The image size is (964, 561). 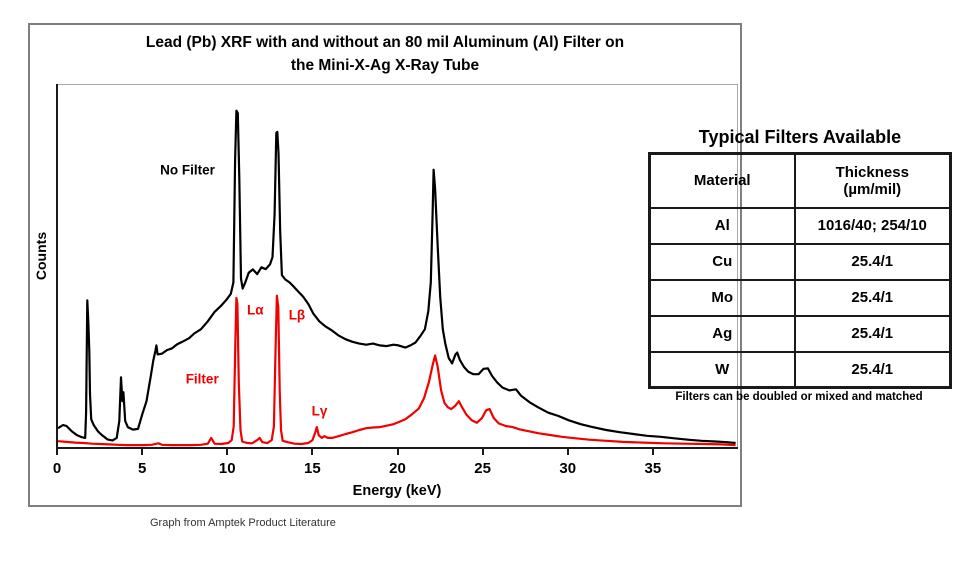 What do you see at coordinates (397, 491) in the screenshot?
I see `x-axis-title: Energy (keV)` at bounding box center [397, 491].